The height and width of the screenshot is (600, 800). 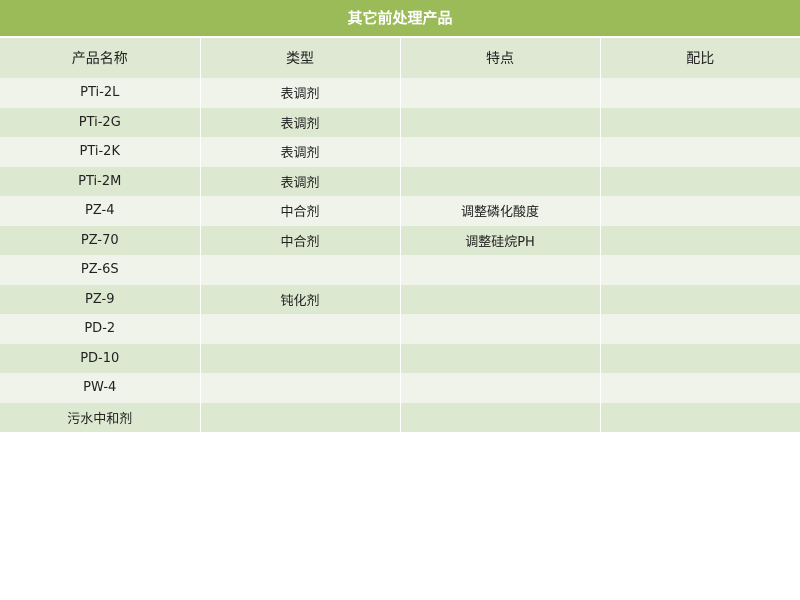 What do you see at coordinates (100, 122) in the screenshot?
I see `cell-name: PTi-2G` at bounding box center [100, 122].